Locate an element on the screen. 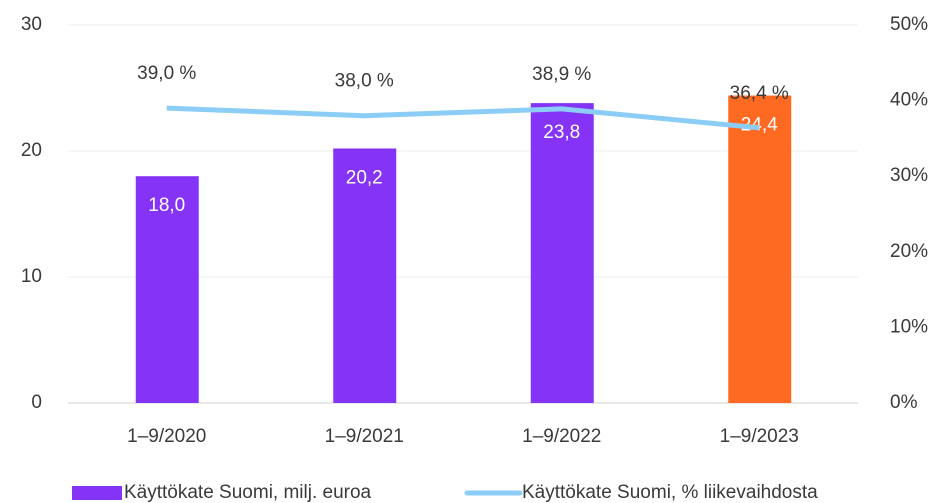 The width and height of the screenshot is (949, 503). line-value-label: 38,9 % is located at coordinates (561, 74).